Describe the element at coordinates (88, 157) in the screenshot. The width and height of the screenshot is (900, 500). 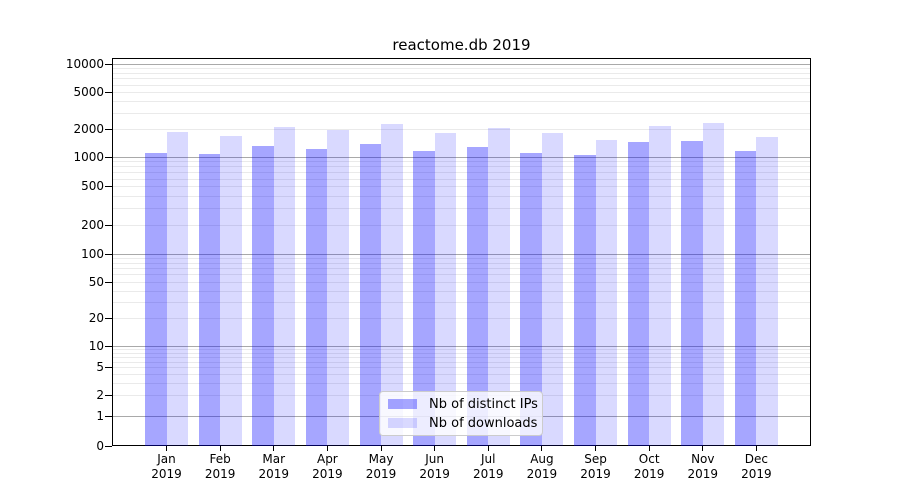
I see `y-tick-label-1000: 1000` at that location.